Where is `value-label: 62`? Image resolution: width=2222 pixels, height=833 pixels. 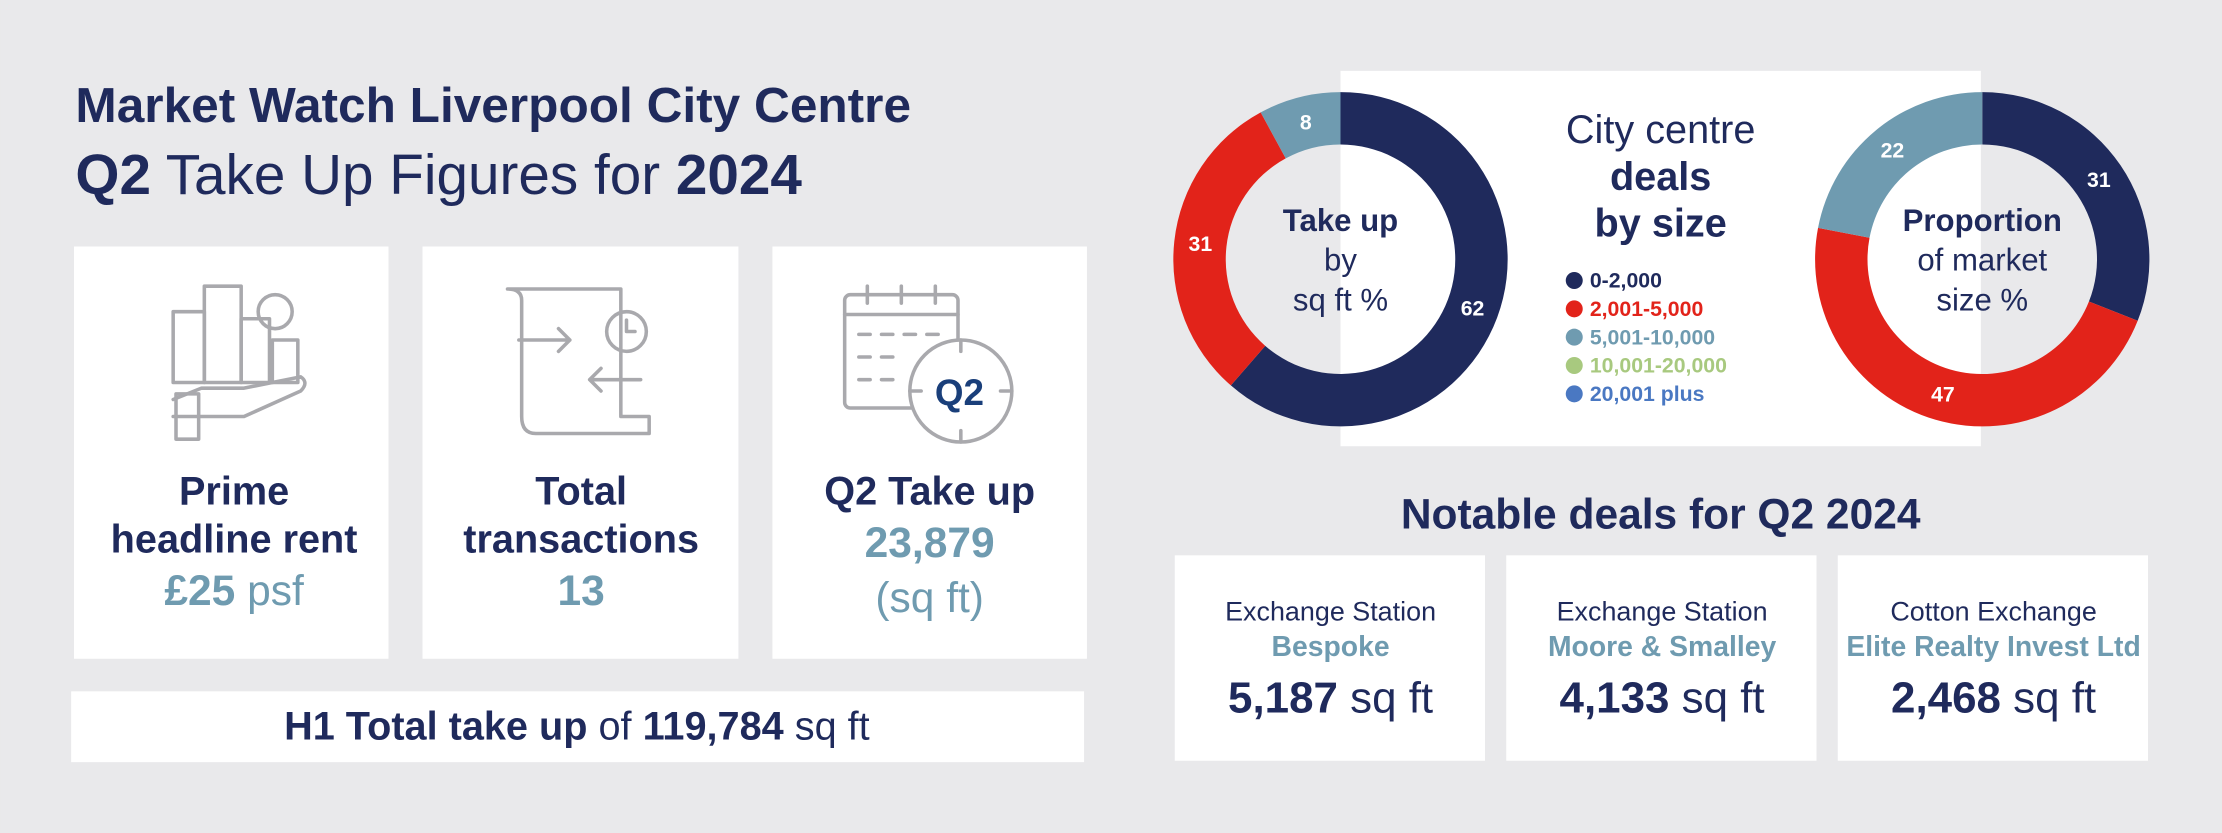 value-label: 62 is located at coordinates (1473, 309).